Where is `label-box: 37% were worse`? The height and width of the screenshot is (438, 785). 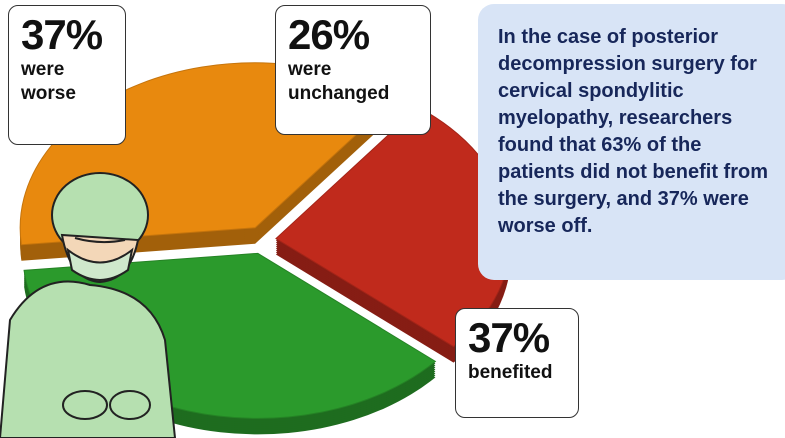
label-box: 37% were worse is located at coordinates (67, 75).